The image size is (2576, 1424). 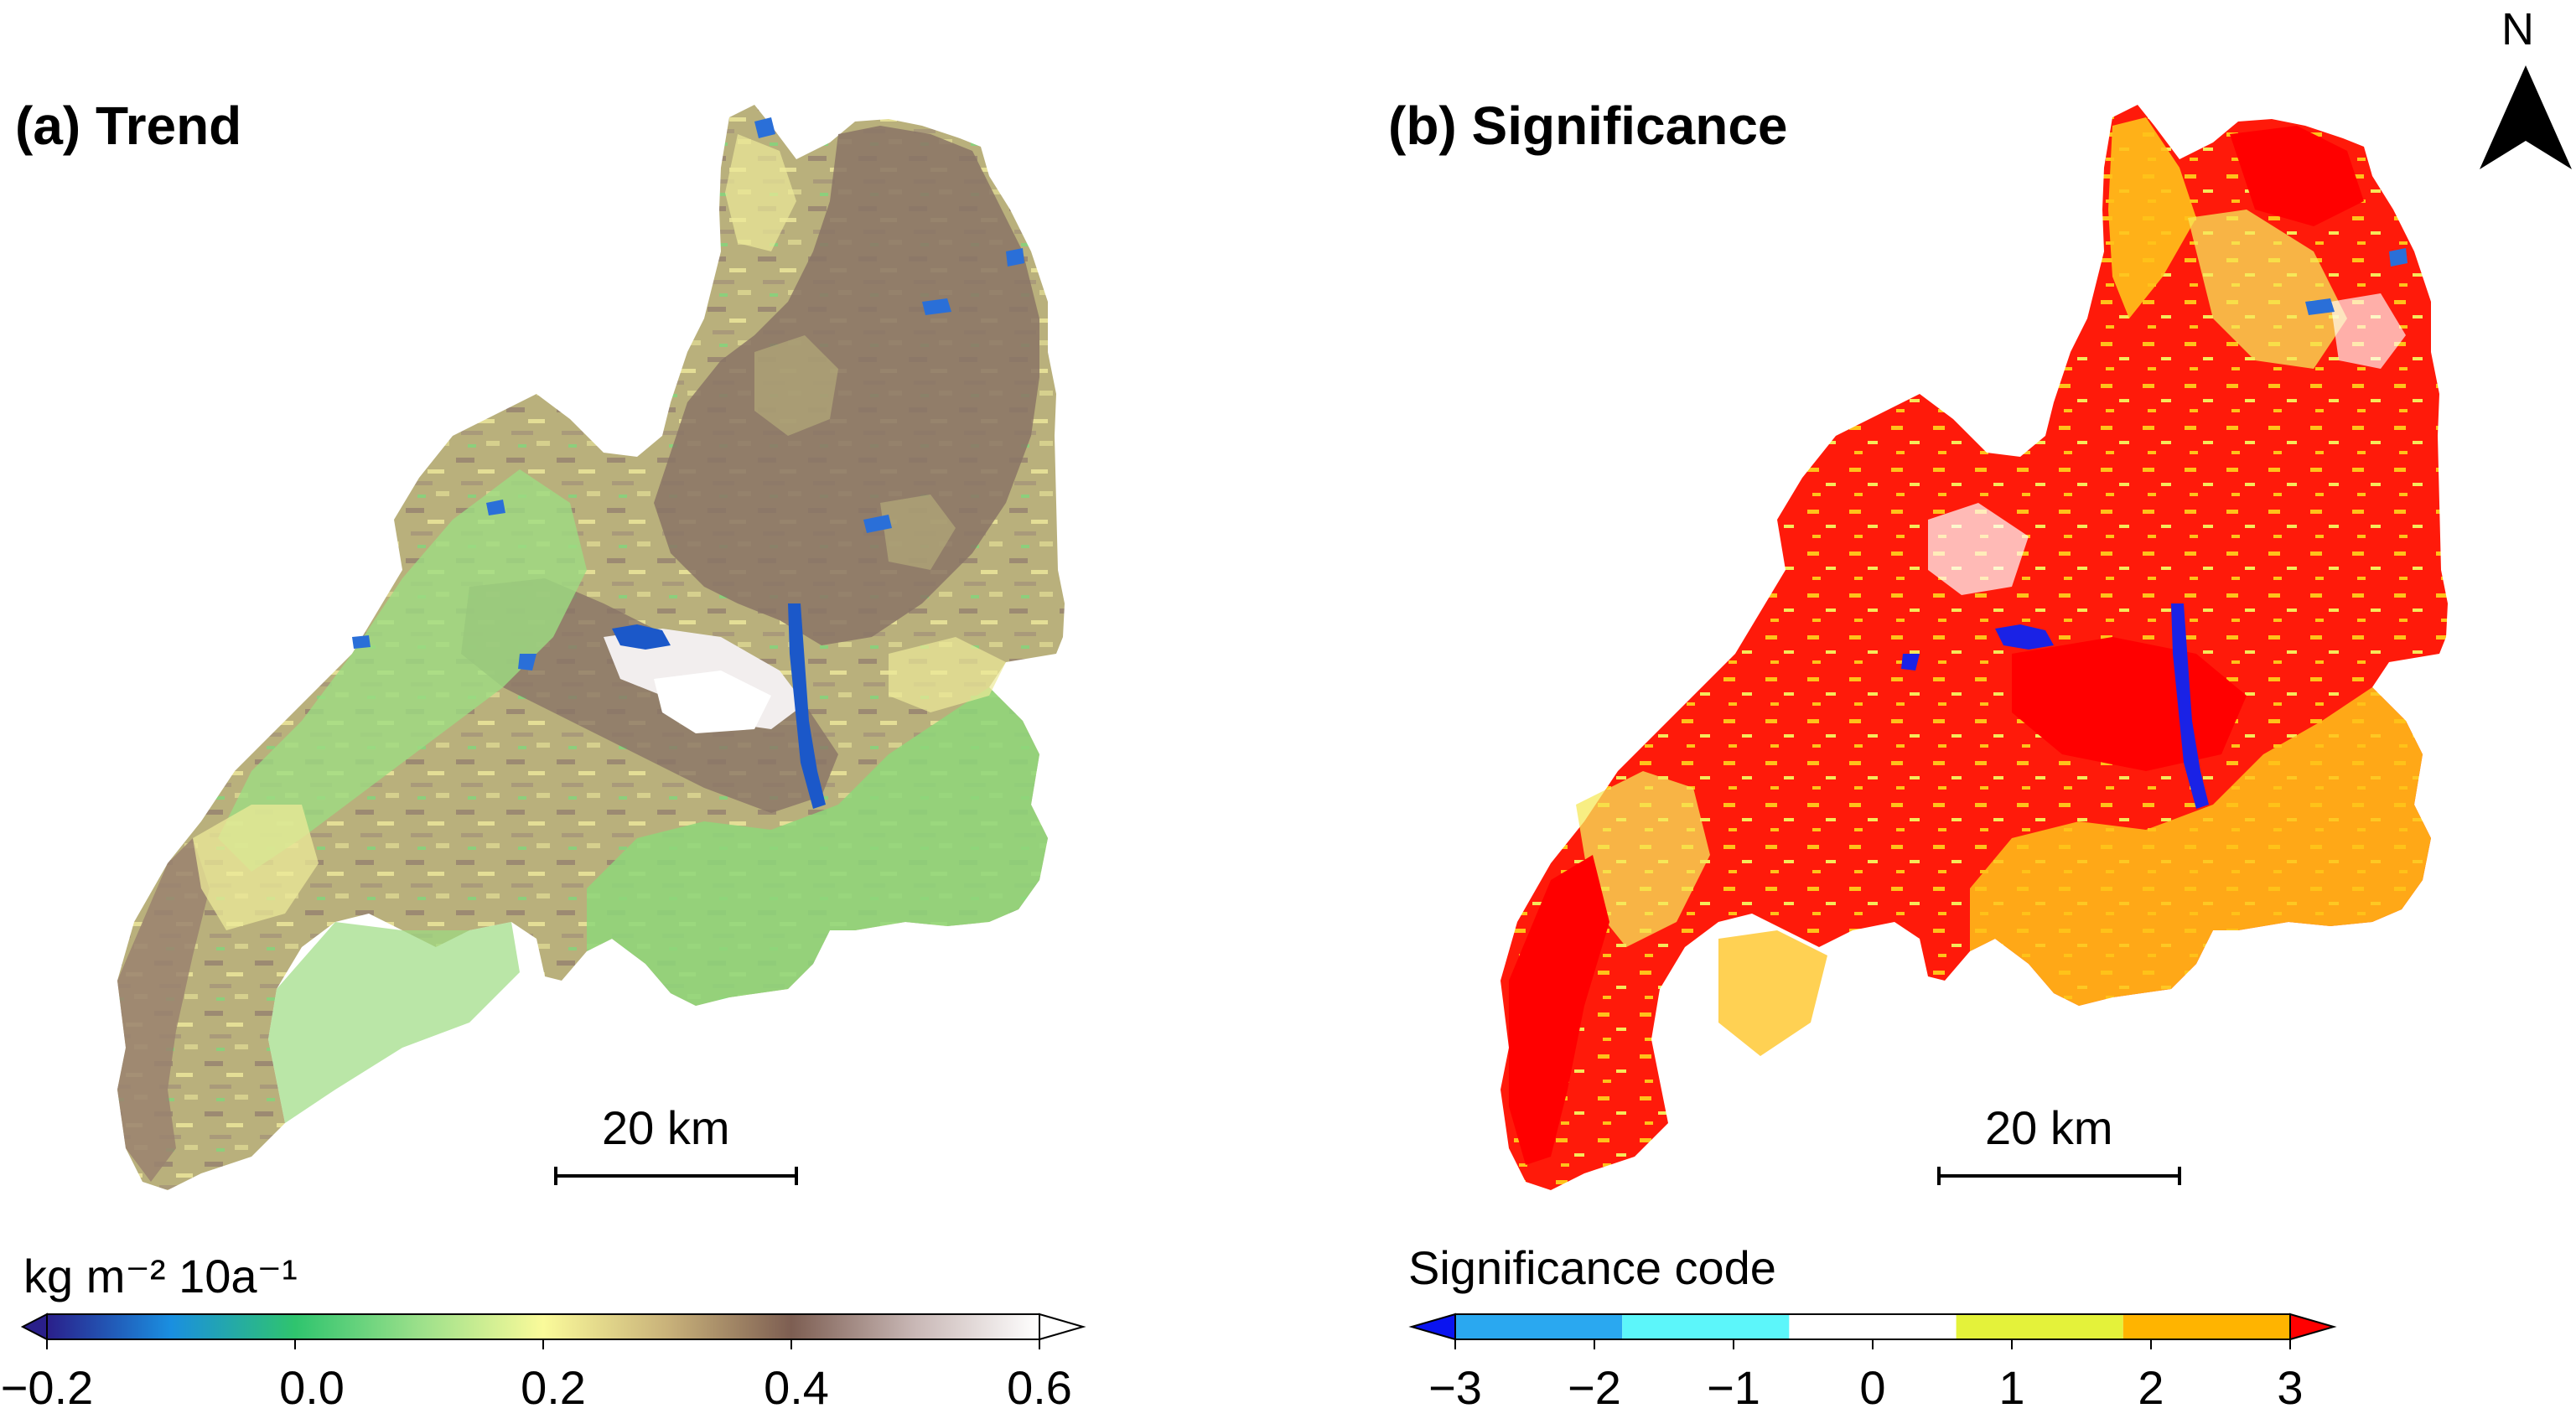 I want to click on significance-colorbar, so click(x=1872, y=1331).